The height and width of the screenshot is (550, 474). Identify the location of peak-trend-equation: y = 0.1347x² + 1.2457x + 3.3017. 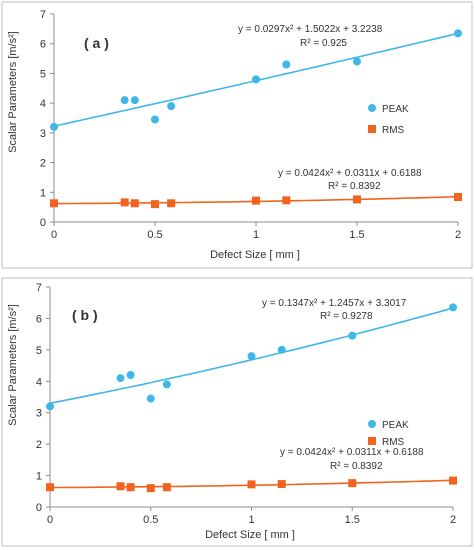
(334, 303).